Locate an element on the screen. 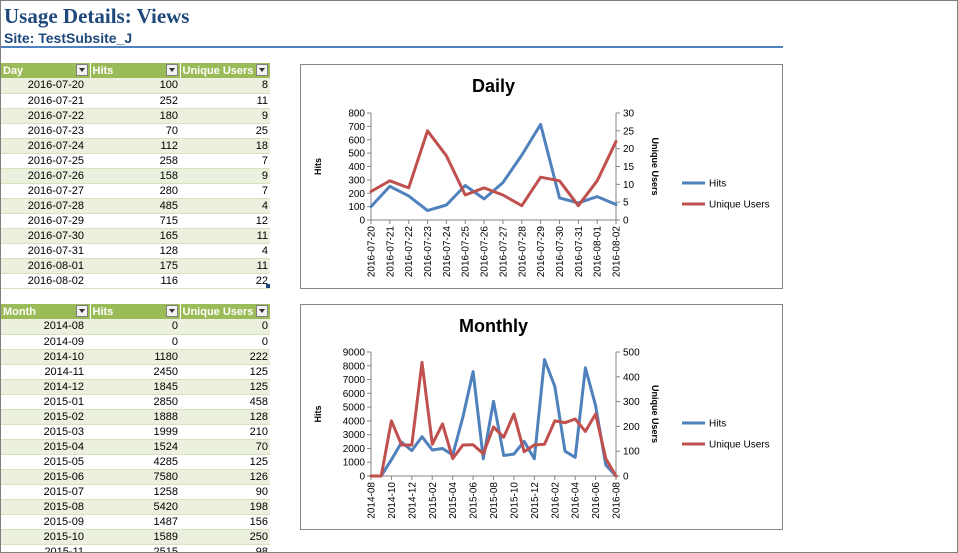 This screenshot has width=958, height=553. row-label-cell: 2015-11 is located at coordinates (45, 548).